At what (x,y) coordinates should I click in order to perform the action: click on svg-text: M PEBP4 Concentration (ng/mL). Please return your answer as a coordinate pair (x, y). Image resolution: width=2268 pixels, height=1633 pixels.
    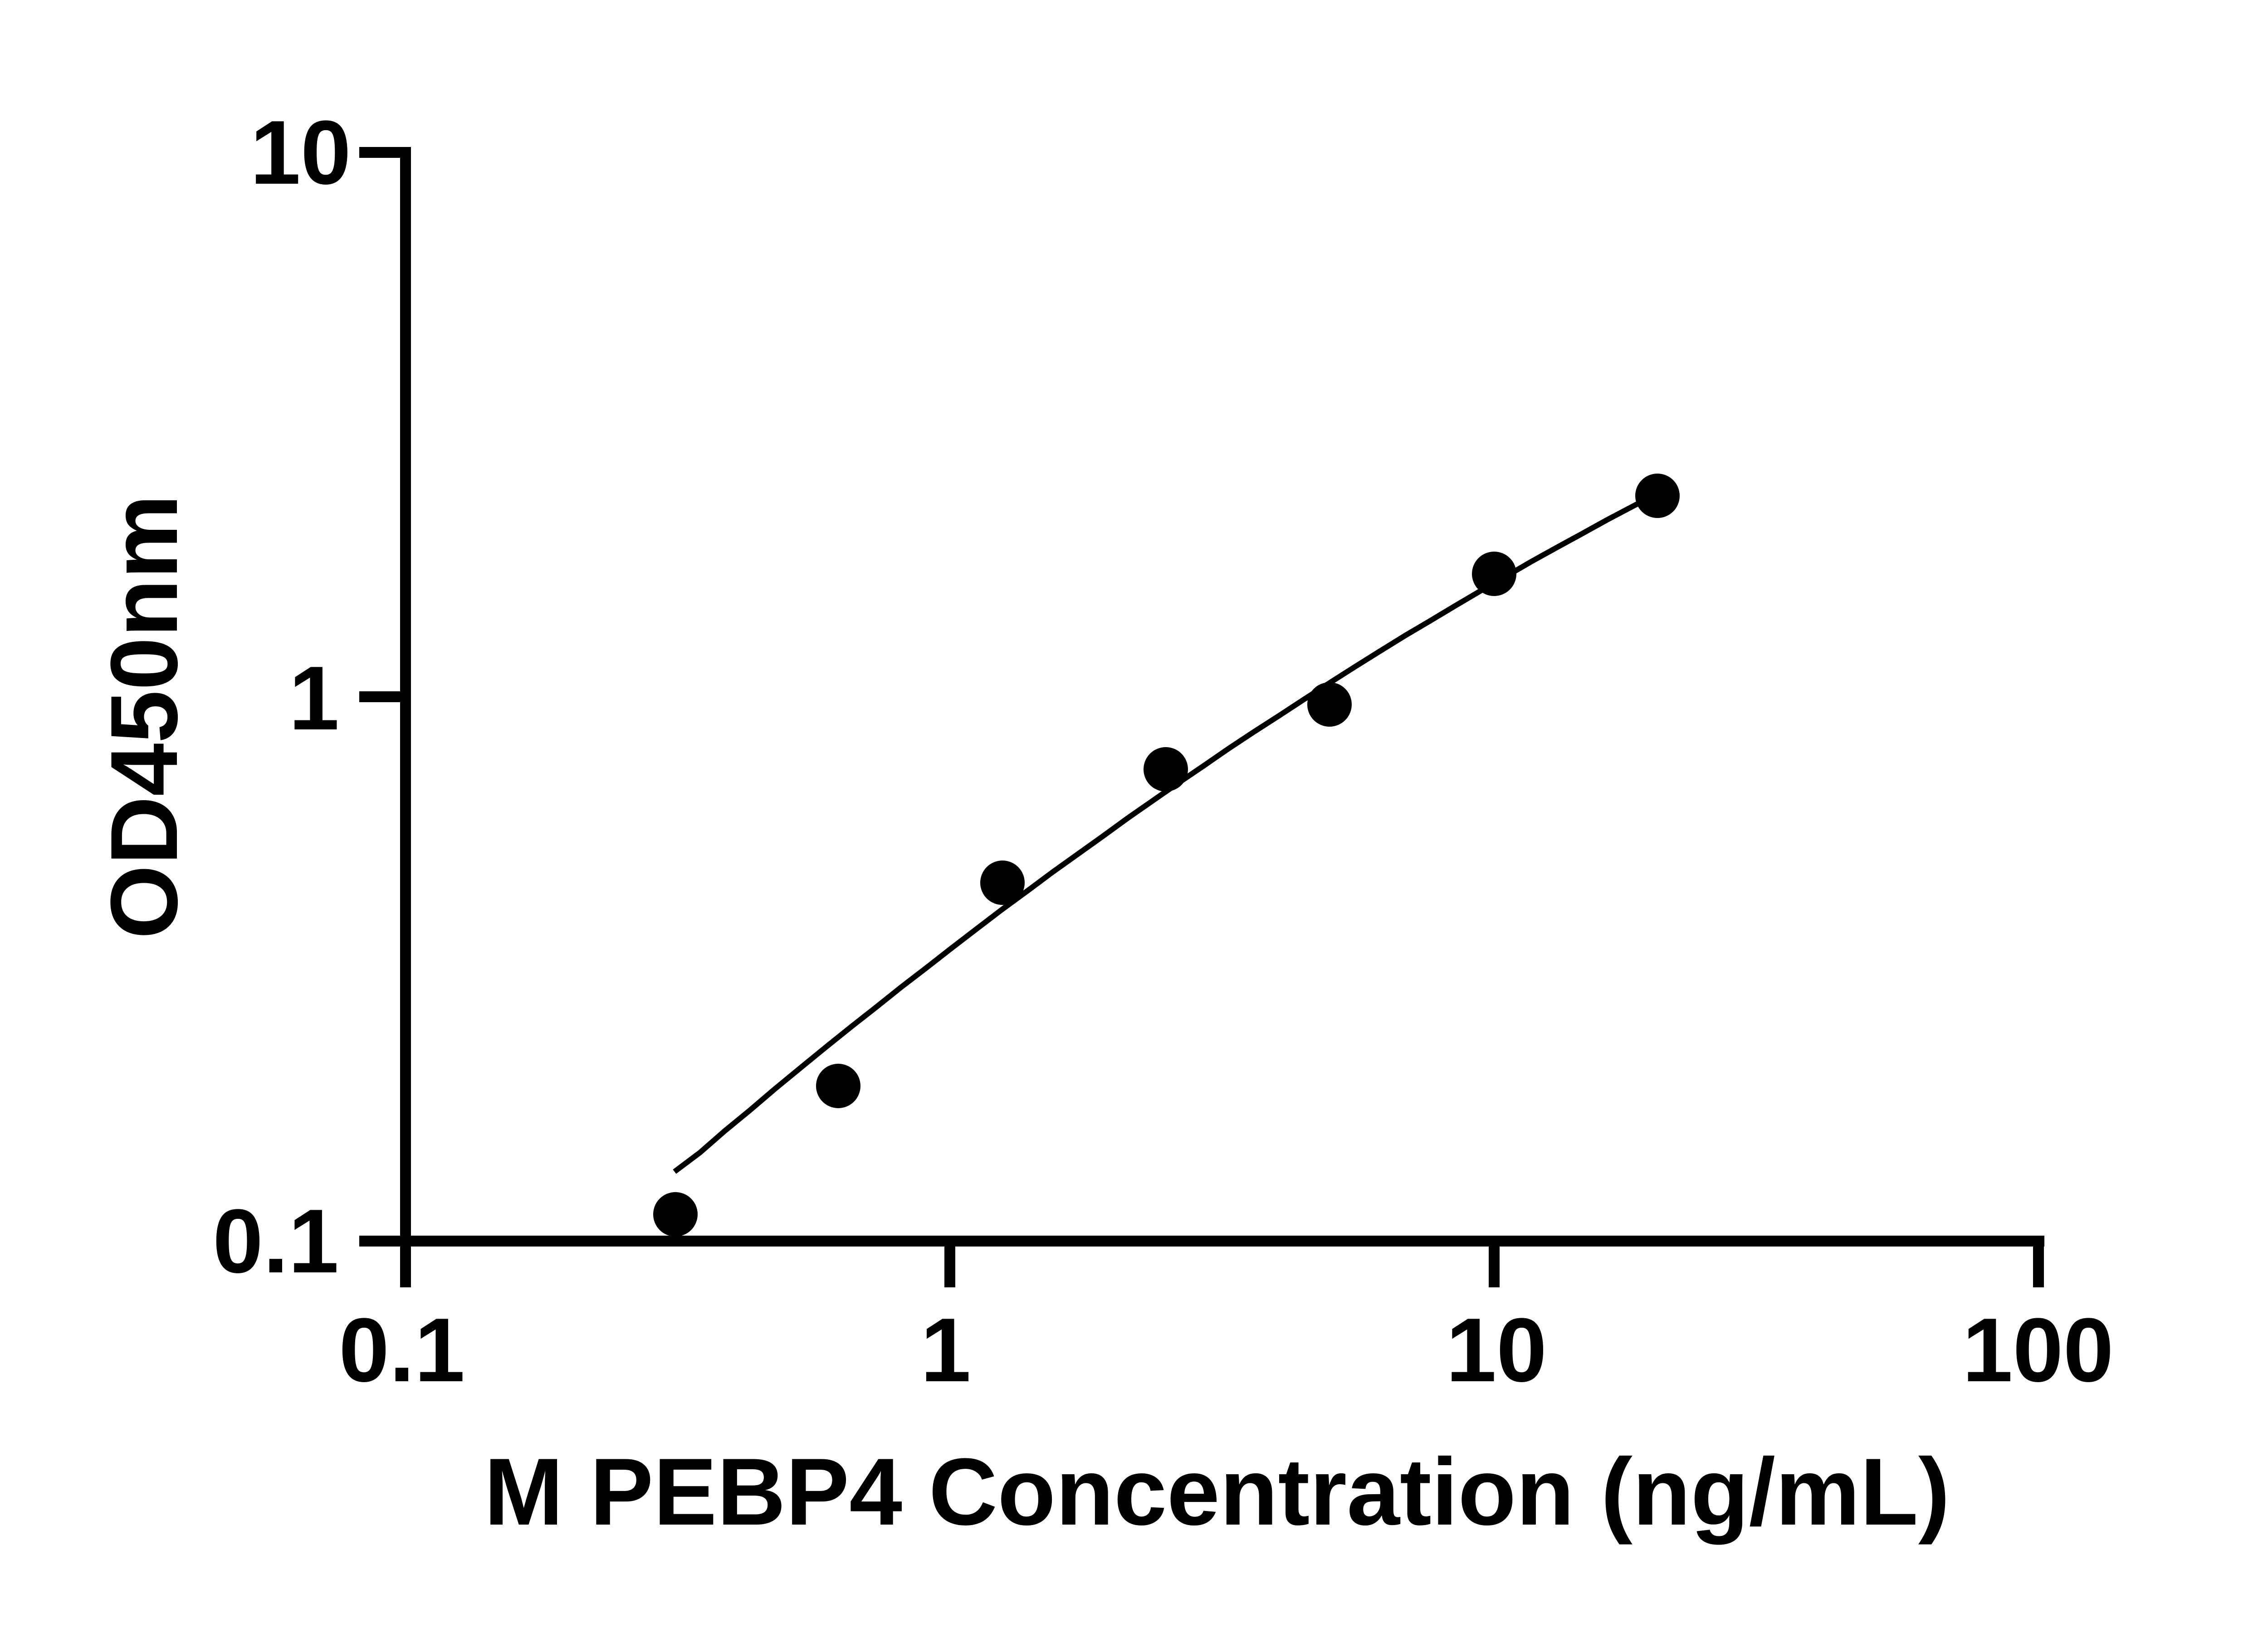
    Looking at the image, I should click on (1217, 1491).